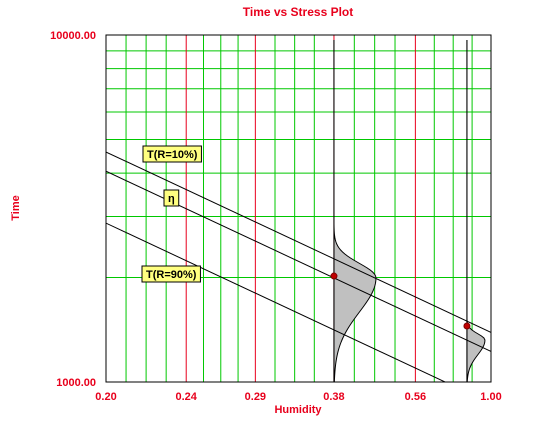  Describe the element at coordinates (73, 36) in the screenshot. I see `y-tick-label: 10000.00` at that location.